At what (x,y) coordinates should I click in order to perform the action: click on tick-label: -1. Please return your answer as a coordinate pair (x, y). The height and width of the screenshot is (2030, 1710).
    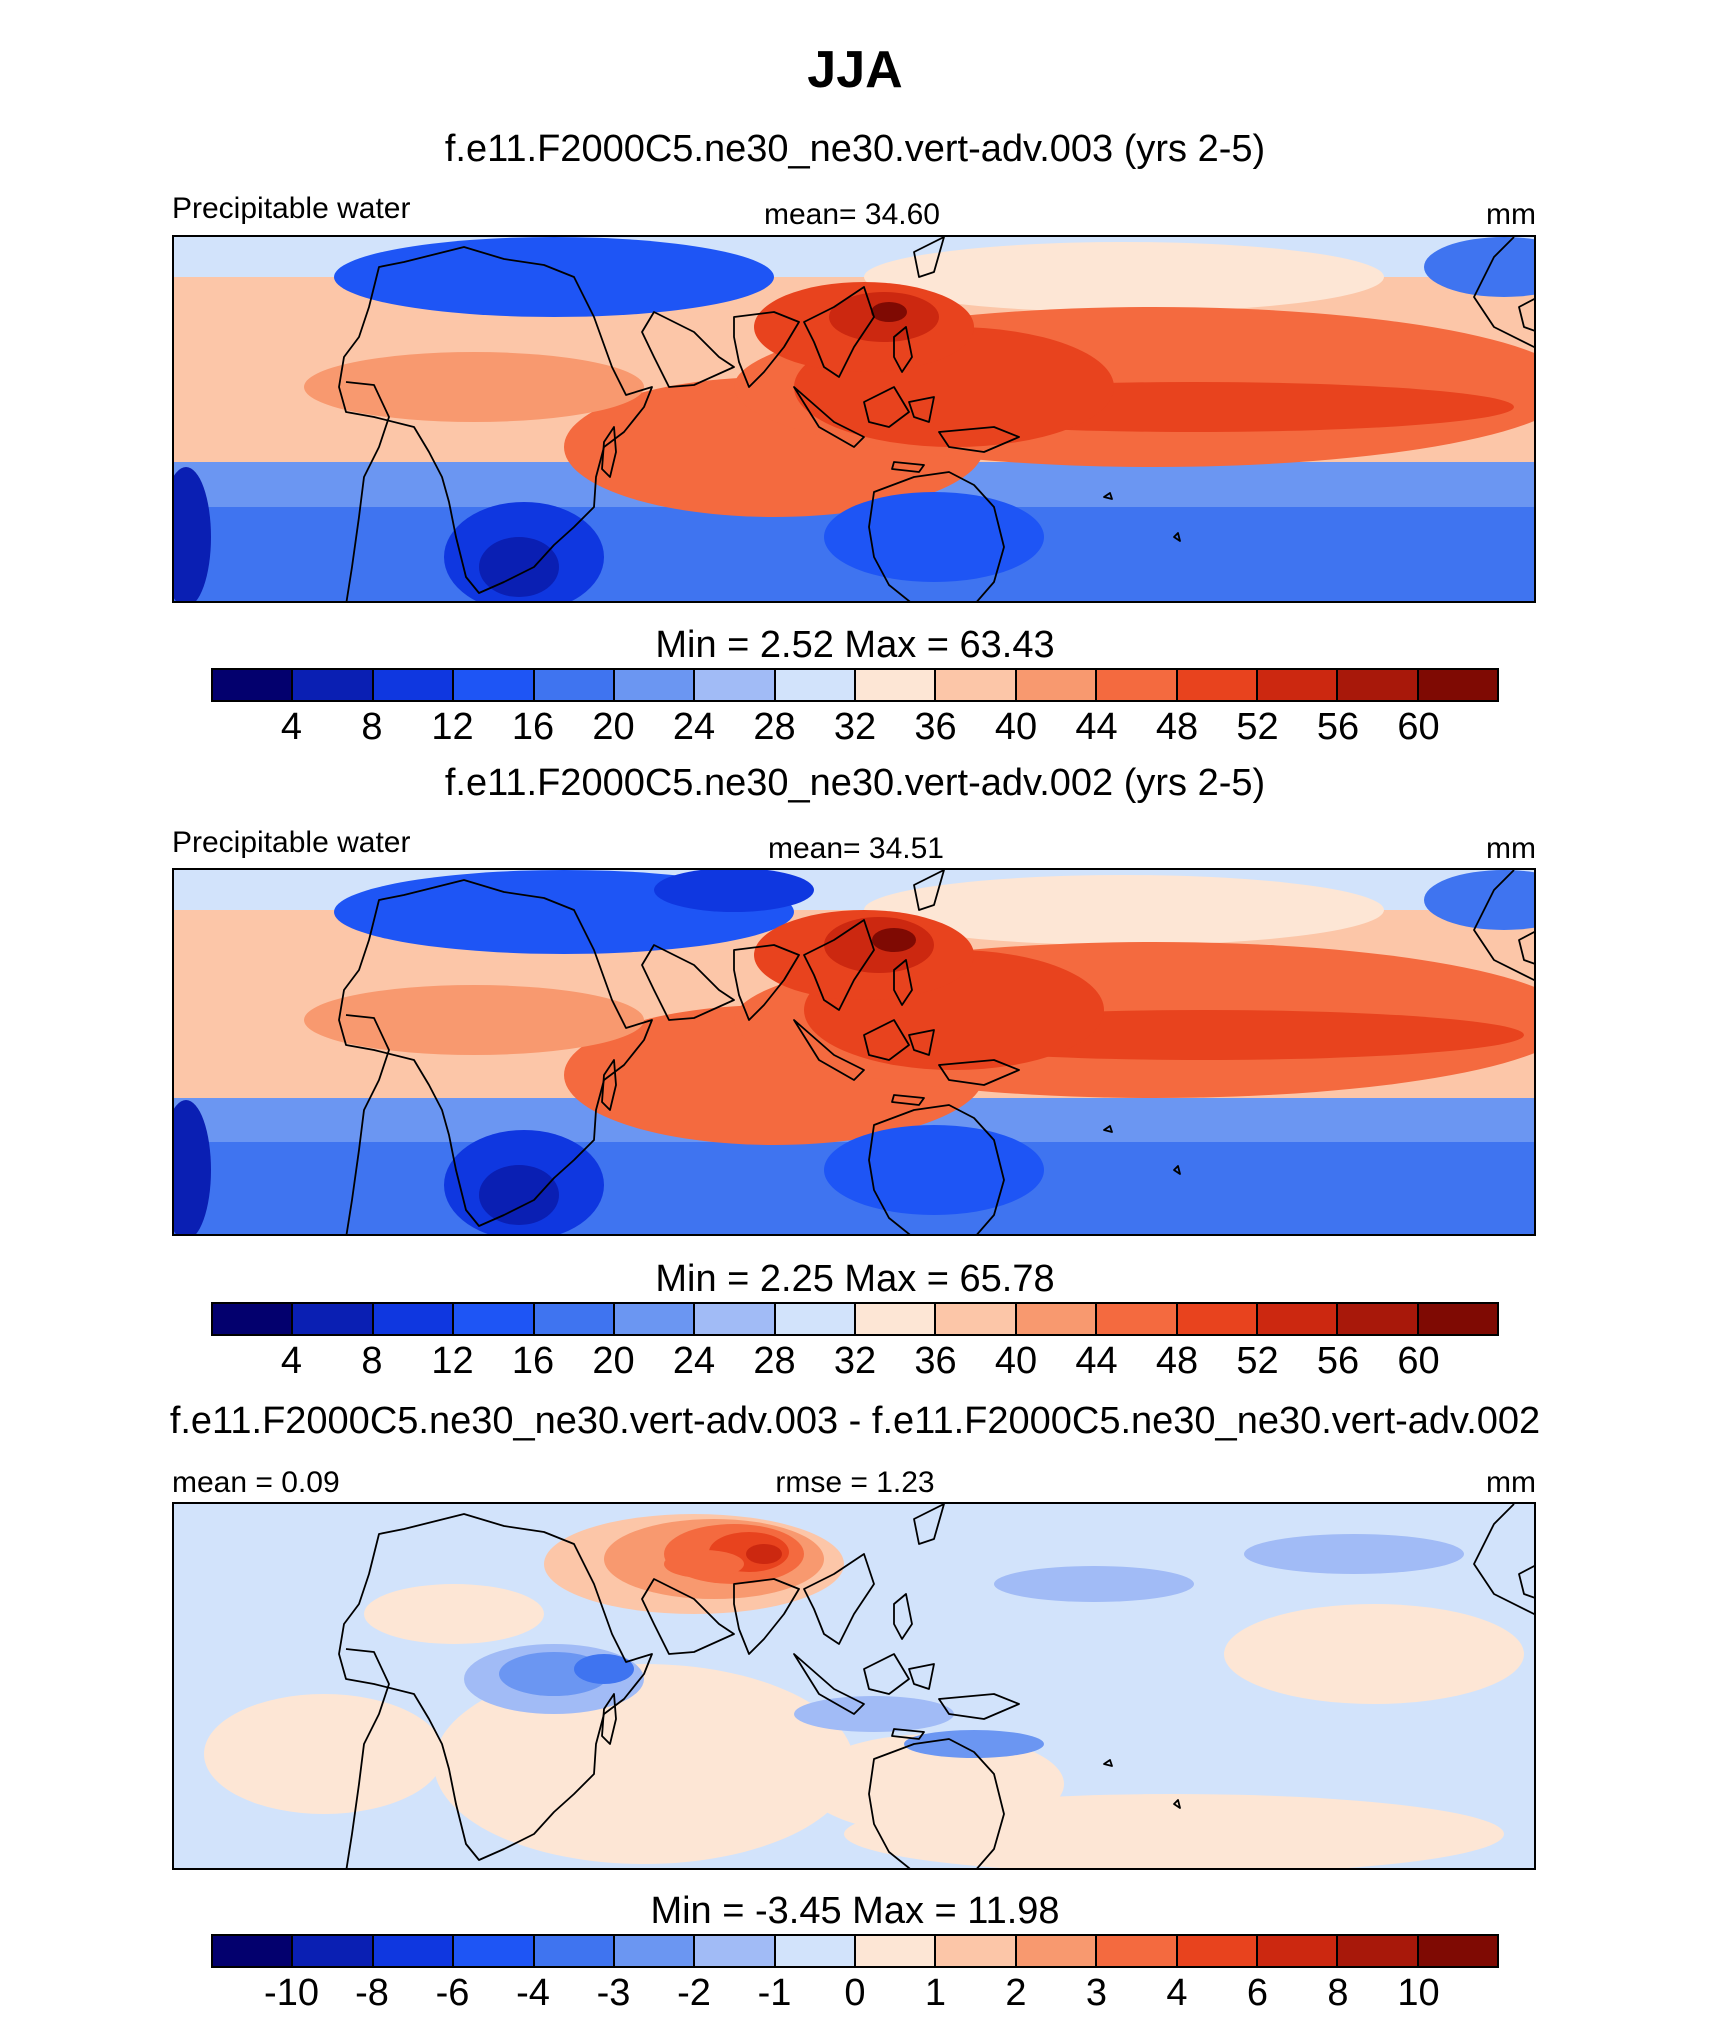
    Looking at the image, I should click on (774, 1993).